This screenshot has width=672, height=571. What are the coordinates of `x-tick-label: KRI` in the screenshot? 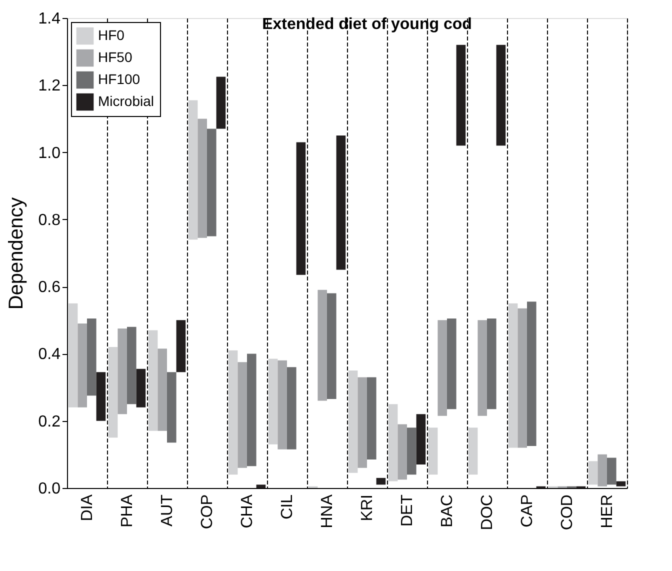 It's located at (367, 508).